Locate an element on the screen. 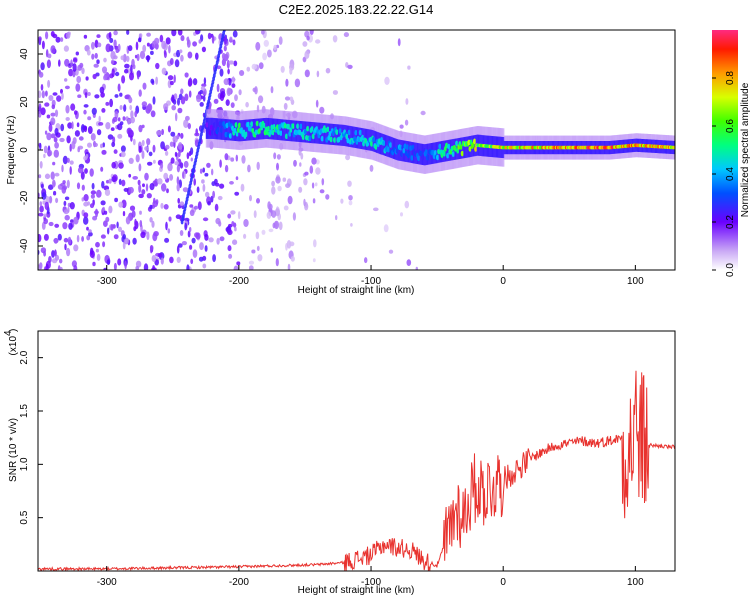  colorbar-tick-label: 0.0 is located at coordinates (730, 270).